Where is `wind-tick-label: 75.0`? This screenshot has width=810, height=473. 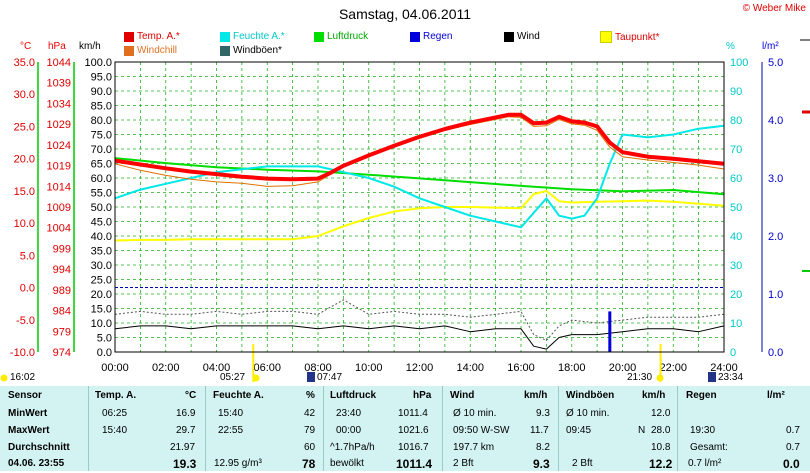
wind-tick-label: 75.0 is located at coordinates (101, 136).